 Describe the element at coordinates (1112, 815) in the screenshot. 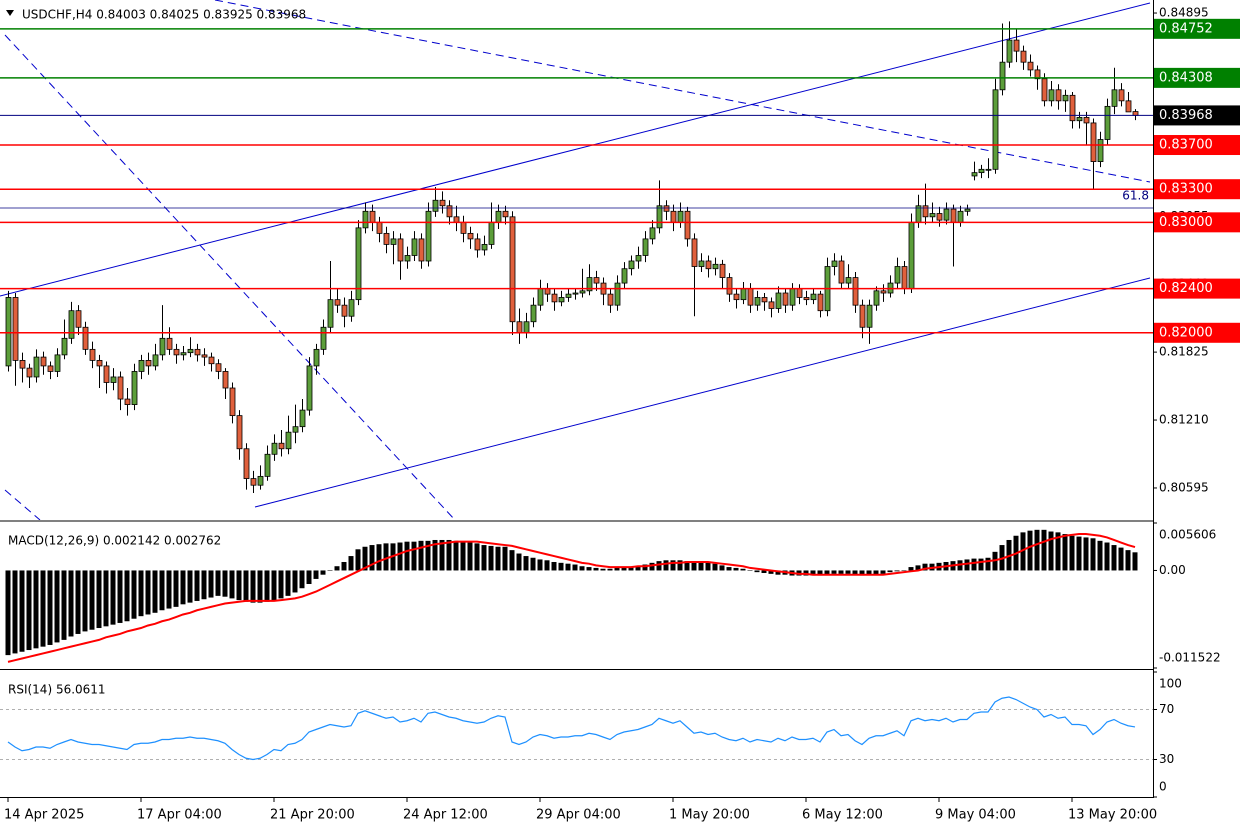

I see `x-tick-label: 13 May 20:00` at that location.